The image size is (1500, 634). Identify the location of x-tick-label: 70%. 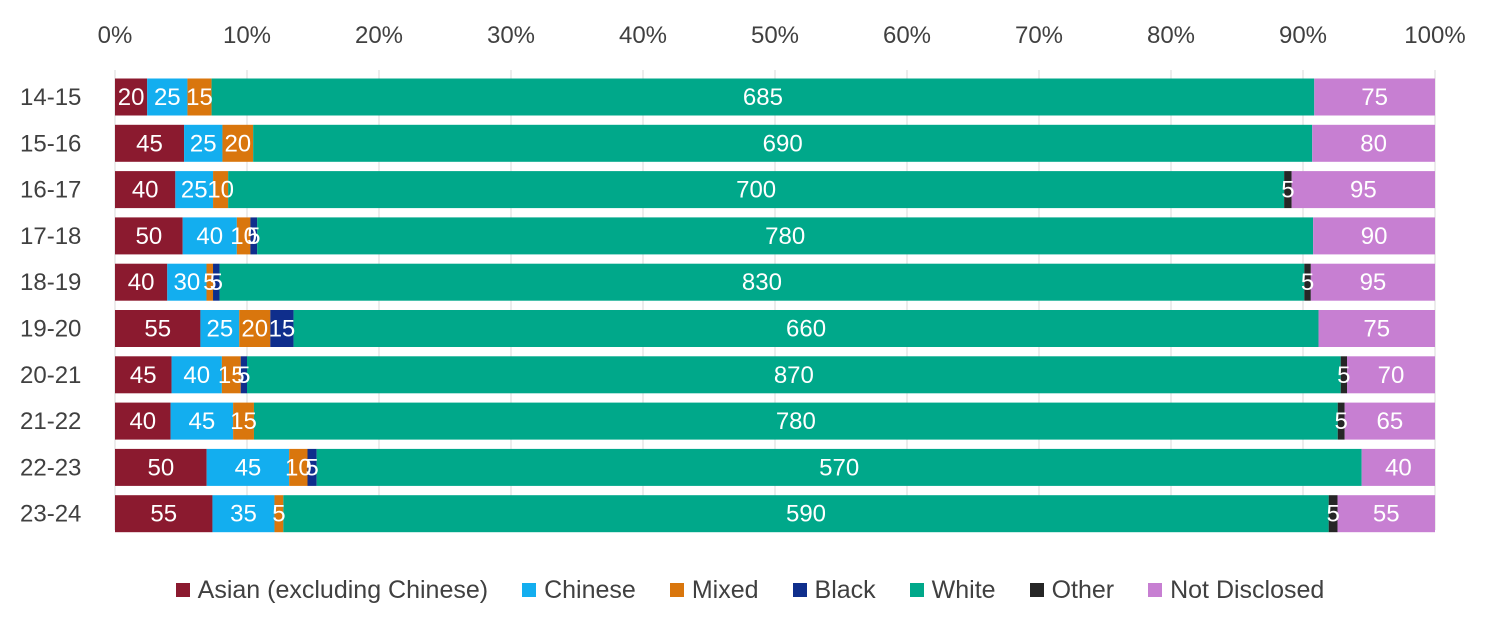
(1039, 35).